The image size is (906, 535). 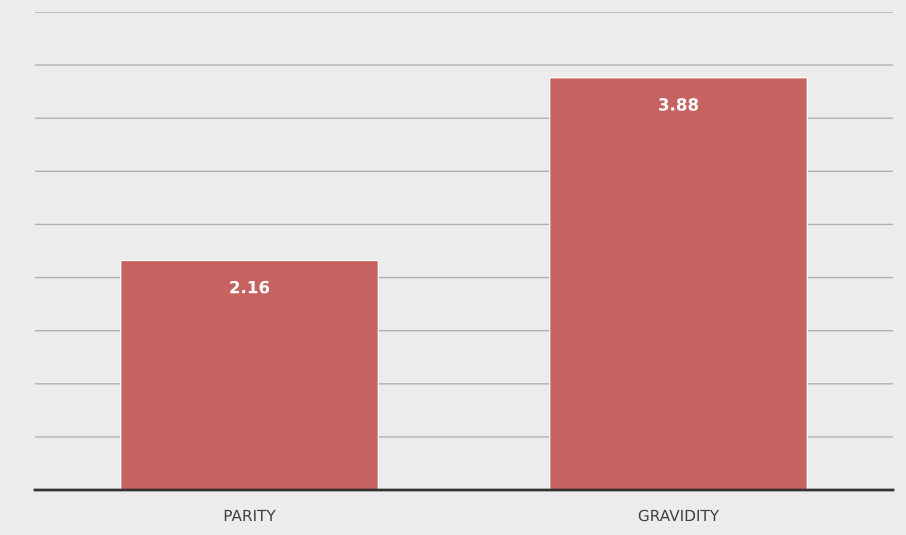 What do you see at coordinates (250, 516) in the screenshot?
I see `x-tick-label: PARITY` at bounding box center [250, 516].